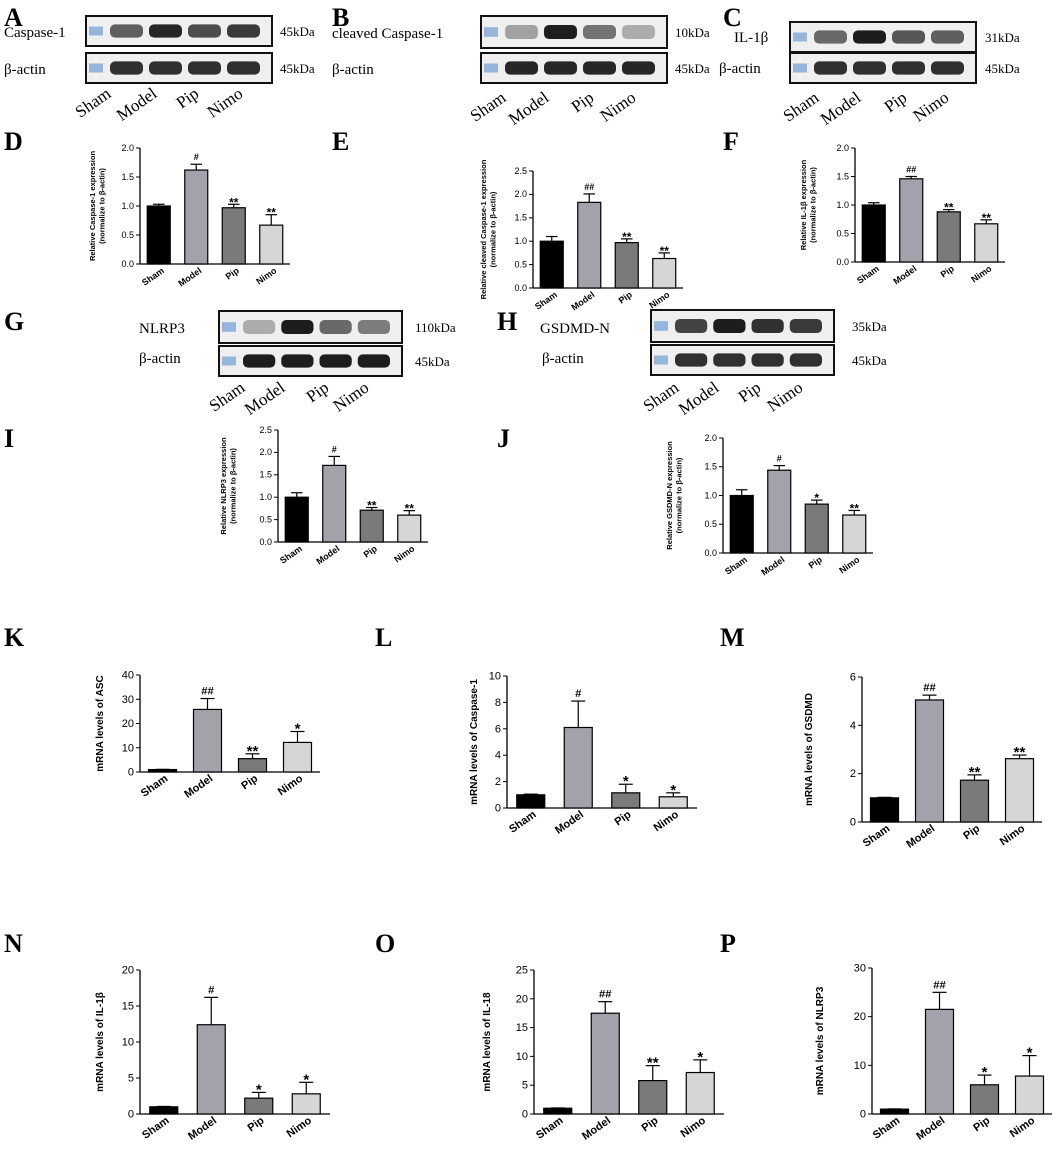 The width and height of the screenshot is (1052, 1154). What do you see at coordinates (853, 678) in the screenshot?
I see `y-tick-label: 6` at bounding box center [853, 678].